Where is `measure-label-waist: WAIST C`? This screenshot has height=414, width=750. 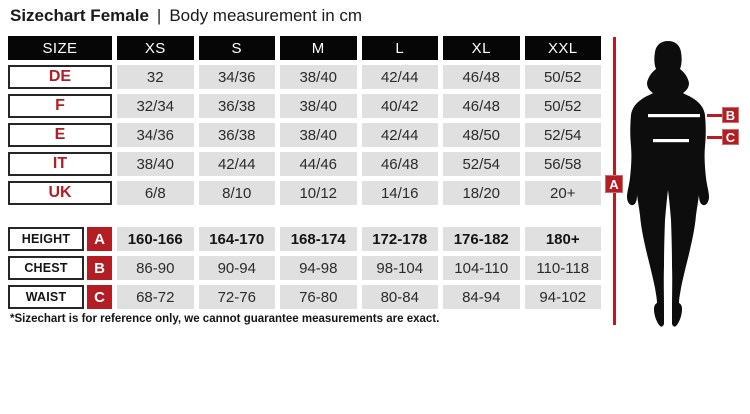 measure-label-waist: WAIST C is located at coordinates (60, 297).